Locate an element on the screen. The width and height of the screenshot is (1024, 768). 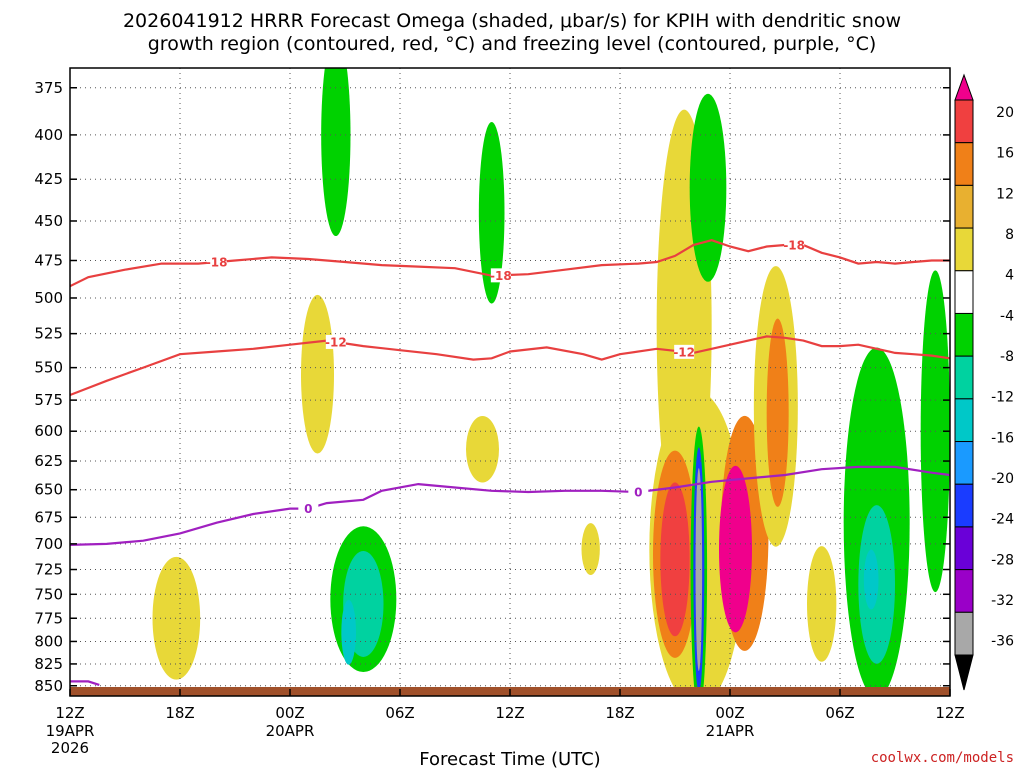
y-tick-label: 525 is located at coordinates (48, 334).